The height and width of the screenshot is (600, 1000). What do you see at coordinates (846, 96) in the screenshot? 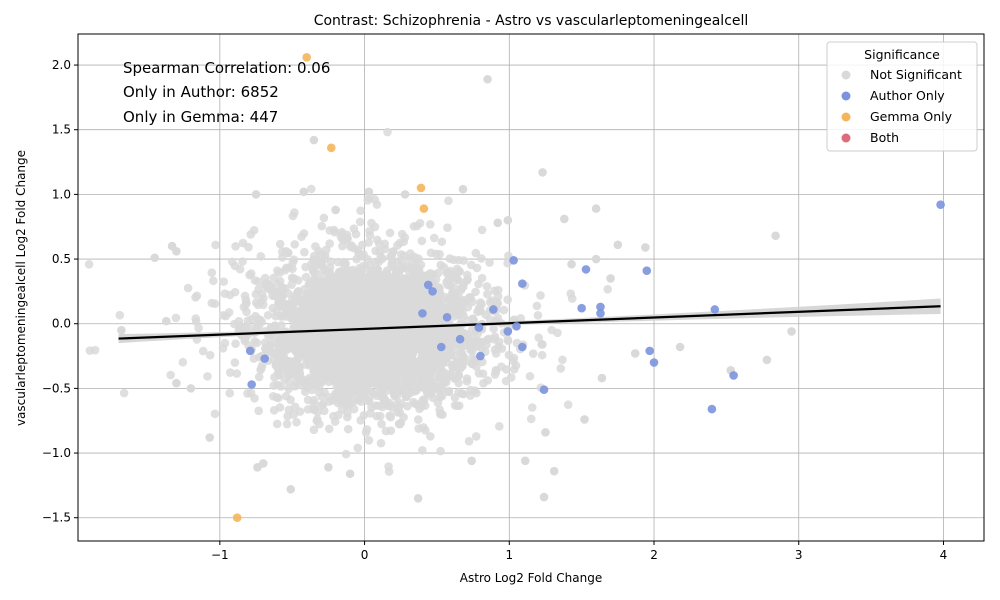
I see `legend-marker-author-only` at bounding box center [846, 96].